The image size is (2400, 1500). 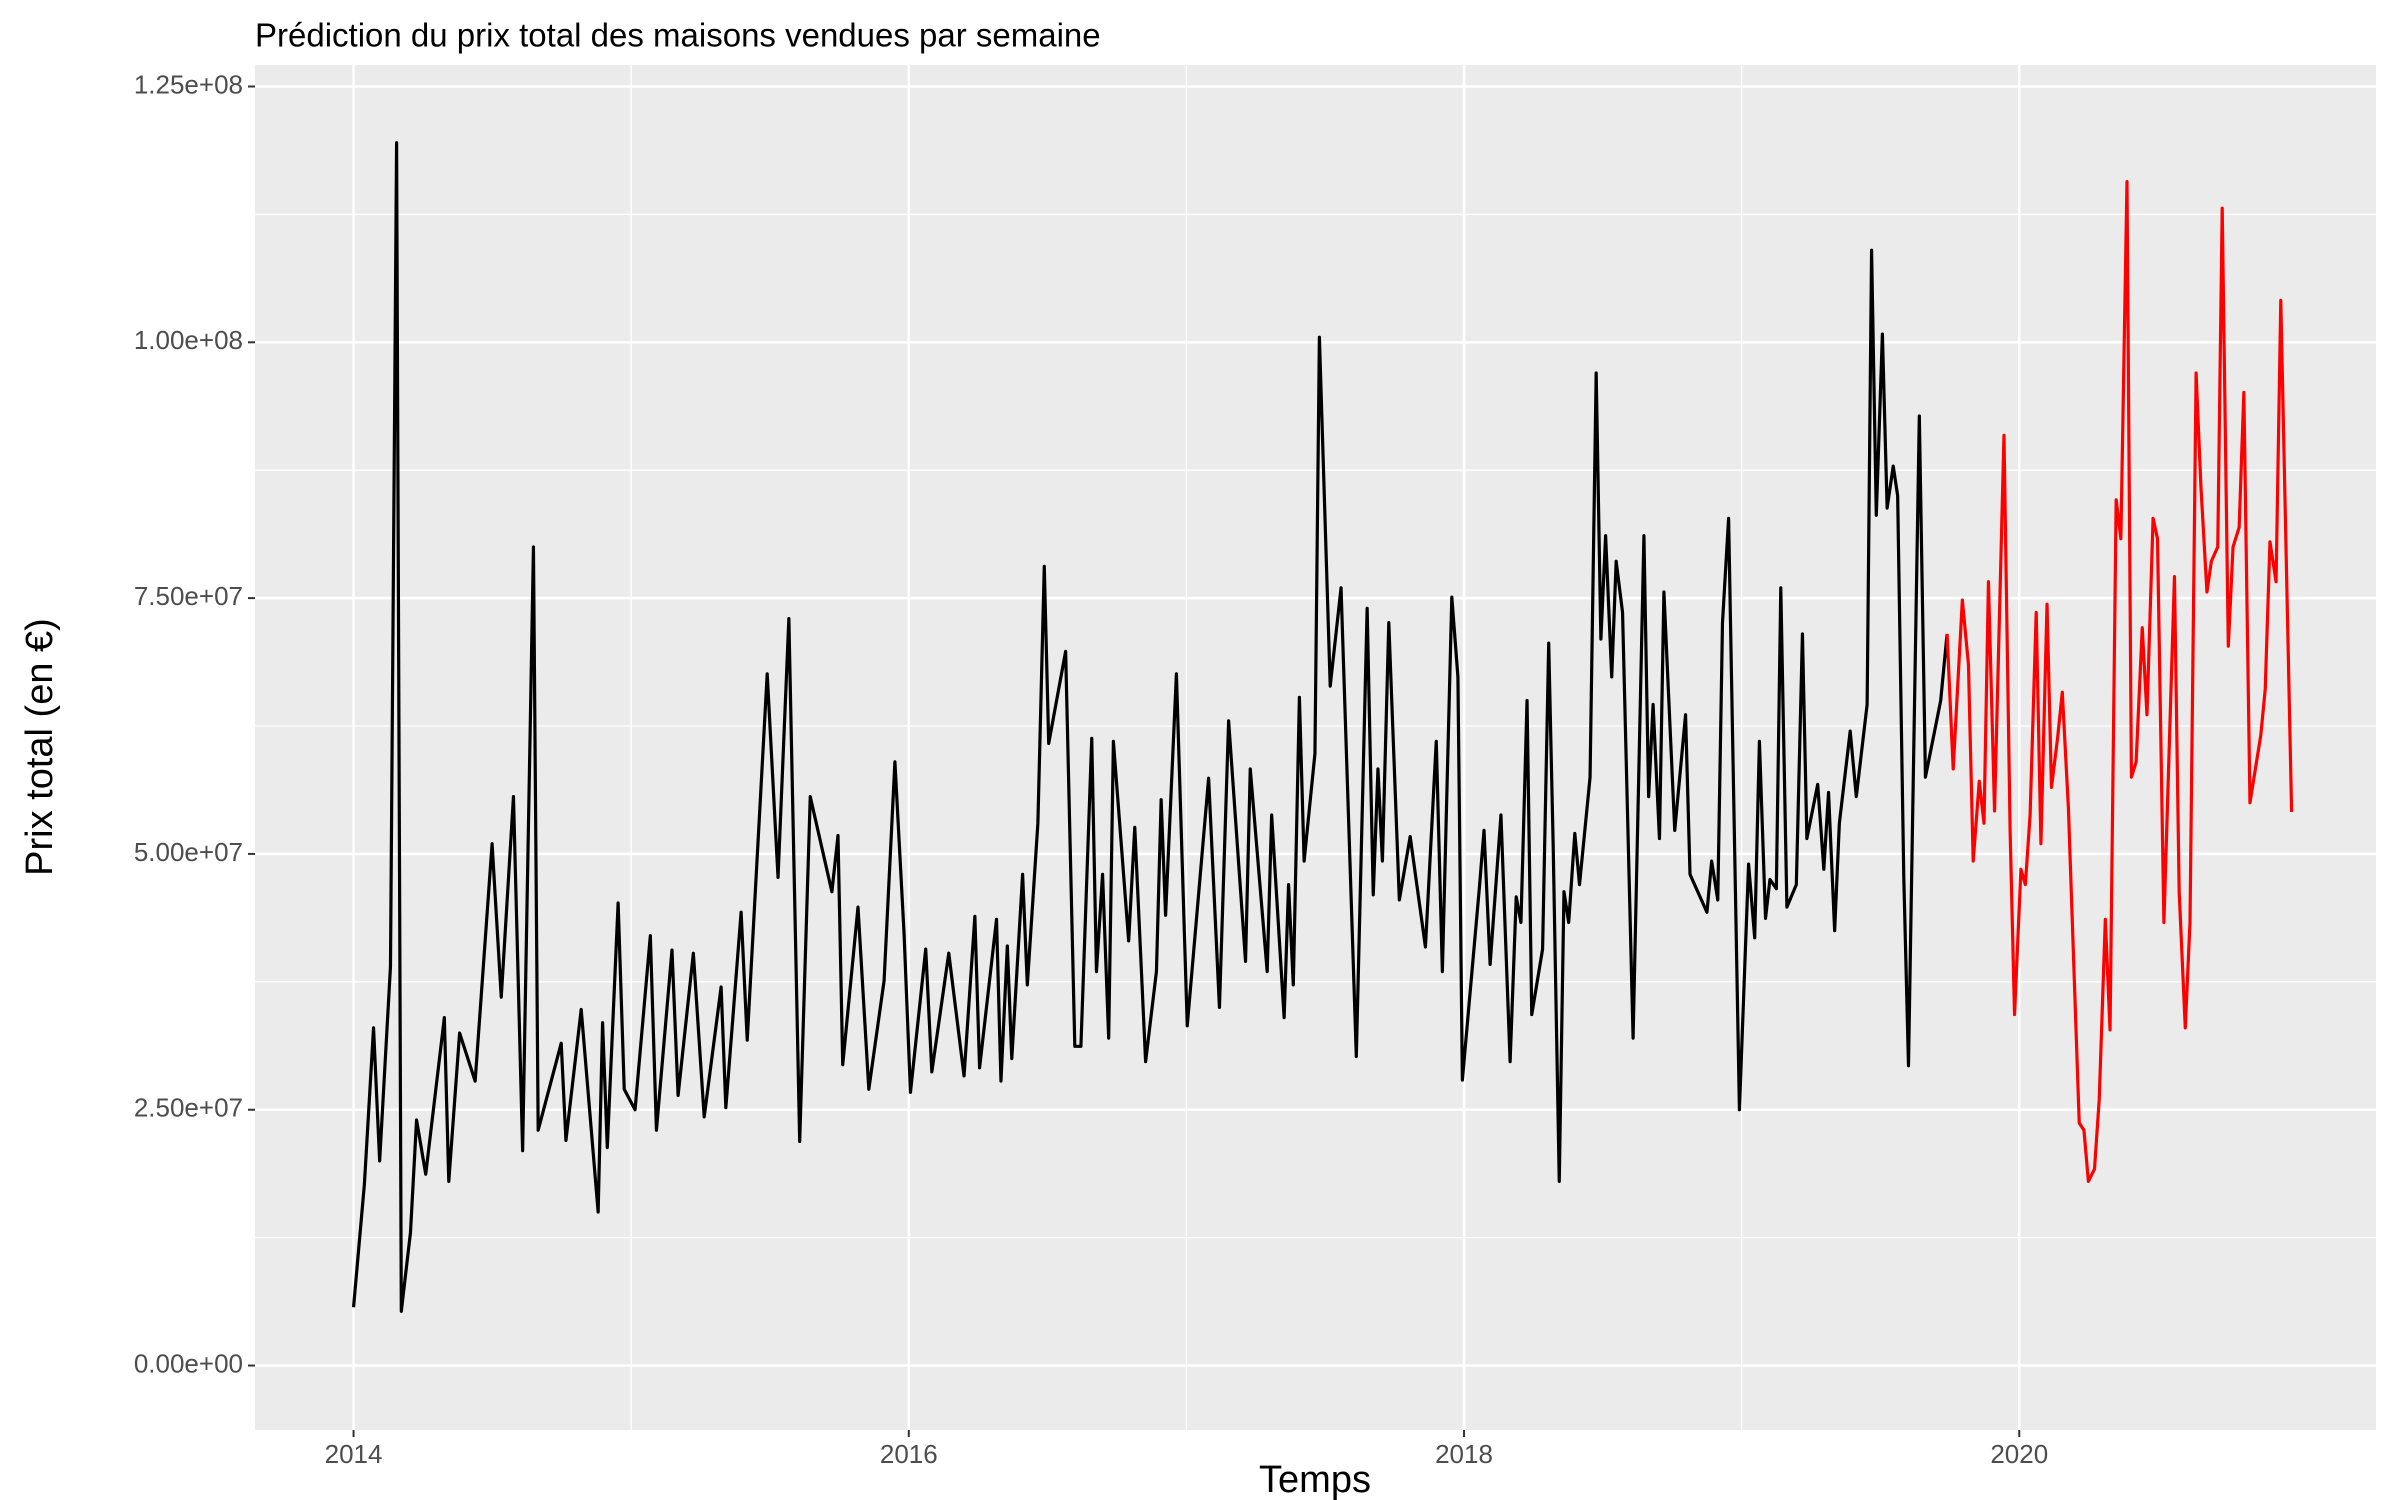 What do you see at coordinates (2019, 1454) in the screenshot?
I see `x-tick-label: 2020` at bounding box center [2019, 1454].